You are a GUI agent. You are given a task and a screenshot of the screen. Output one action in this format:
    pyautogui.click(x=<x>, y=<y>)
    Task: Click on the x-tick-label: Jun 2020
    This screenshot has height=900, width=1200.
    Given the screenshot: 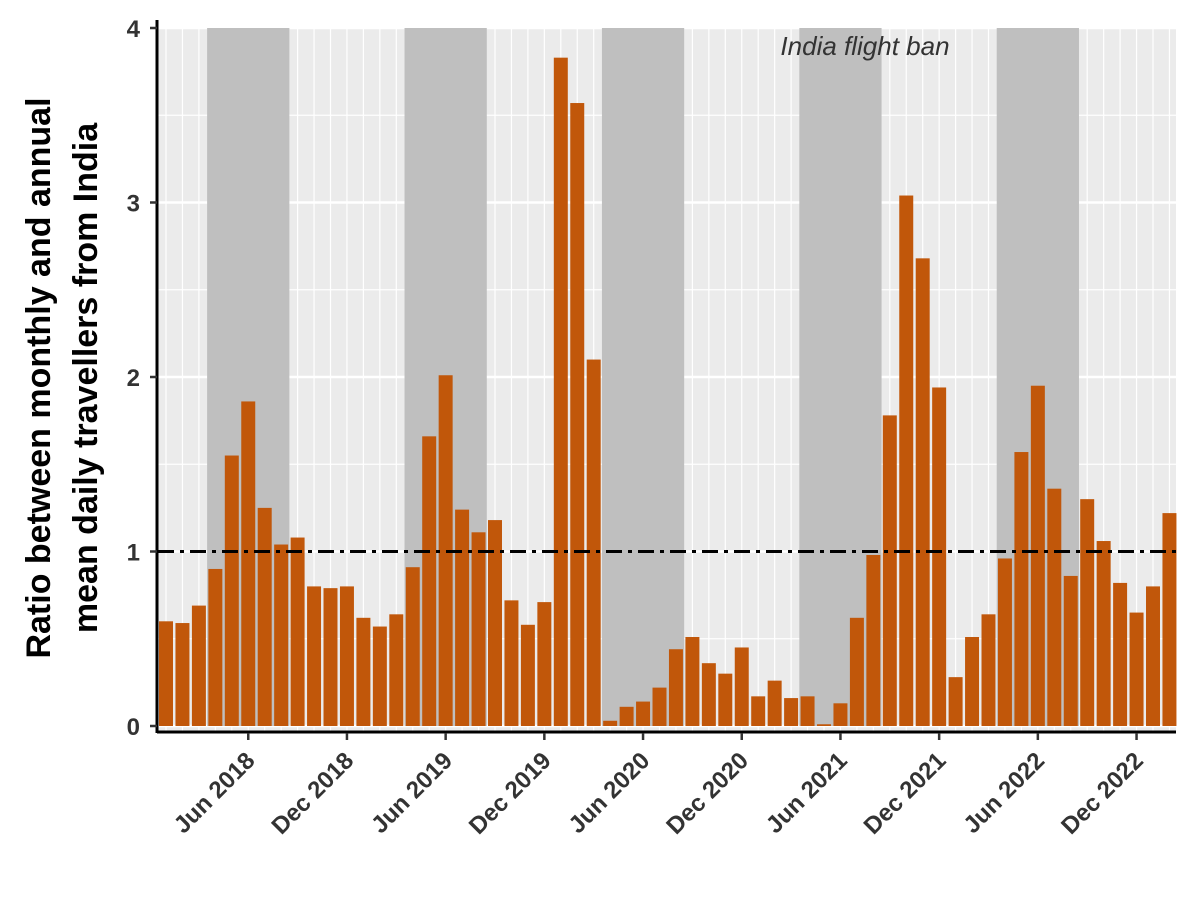 What is the action you would take?
    pyautogui.click(x=610, y=793)
    